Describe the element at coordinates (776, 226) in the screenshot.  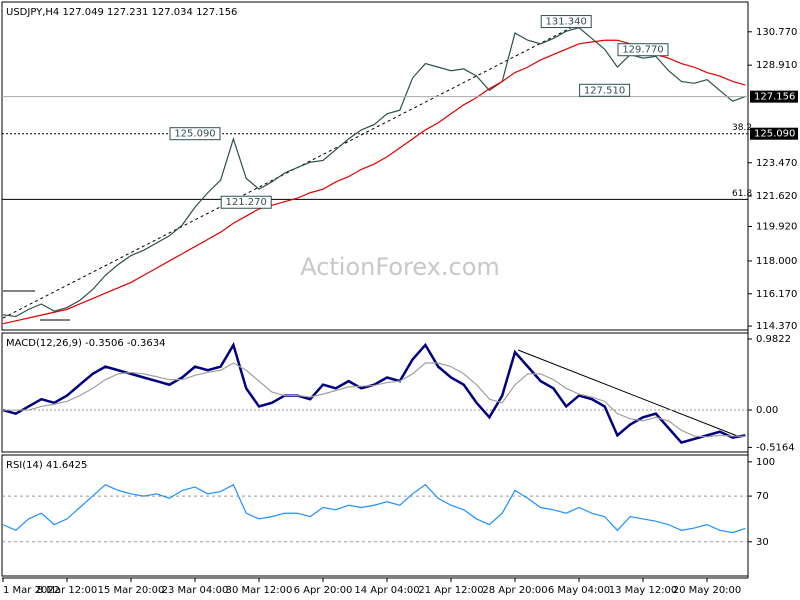
I see `y-tick-label: 119.920` at that location.